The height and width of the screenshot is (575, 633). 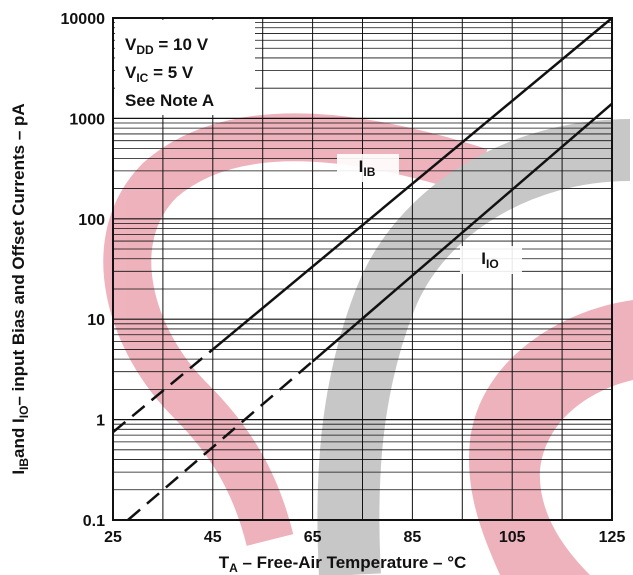 I want to click on condition: See Note A, so click(x=169, y=100).